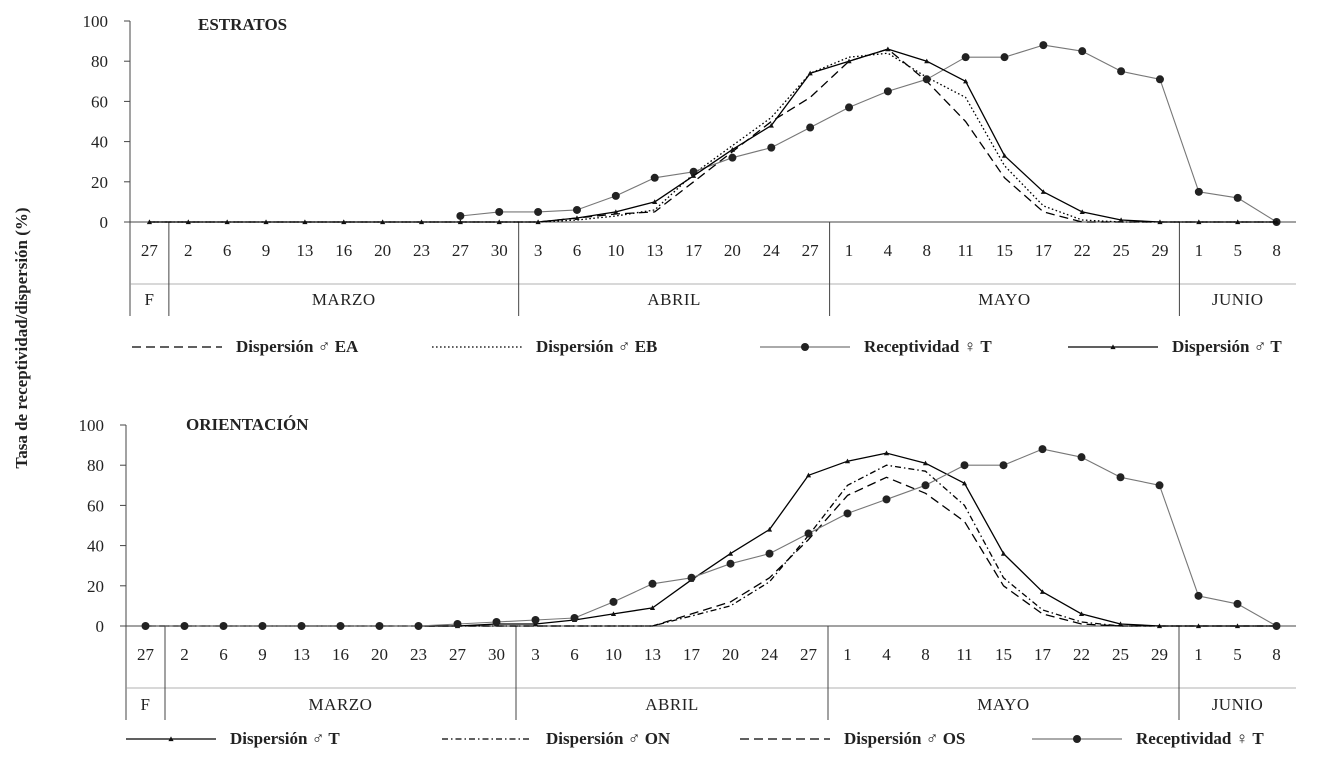 This screenshot has width=1332, height=761. I want to click on x-category-label: 23, so click(421, 250).